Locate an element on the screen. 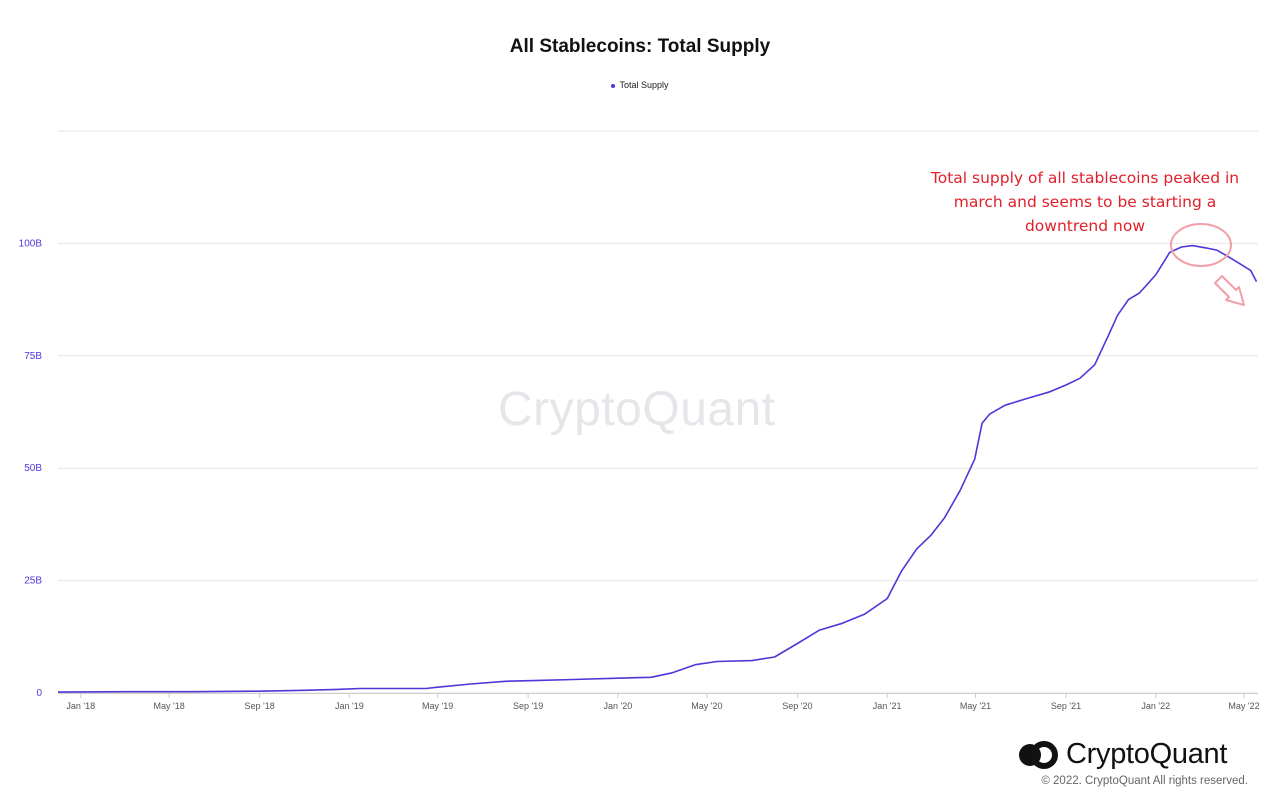 Image resolution: width=1280 pixels, height=806 pixels. annotation-line: downtrend now is located at coordinates (1085, 226).